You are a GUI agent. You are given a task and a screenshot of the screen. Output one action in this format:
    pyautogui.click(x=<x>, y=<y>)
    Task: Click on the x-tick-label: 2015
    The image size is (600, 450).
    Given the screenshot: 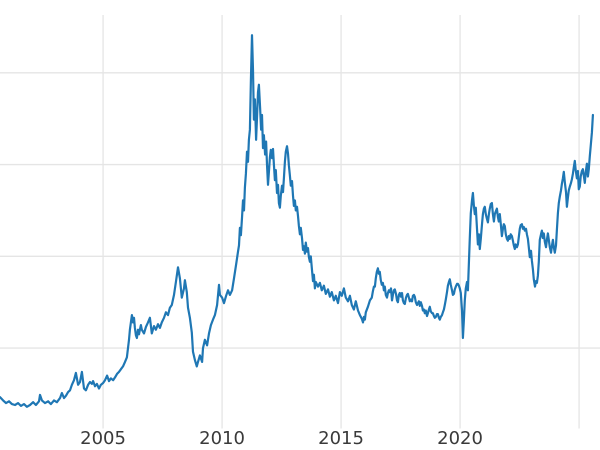 What is the action you would take?
    pyautogui.click(x=341, y=438)
    